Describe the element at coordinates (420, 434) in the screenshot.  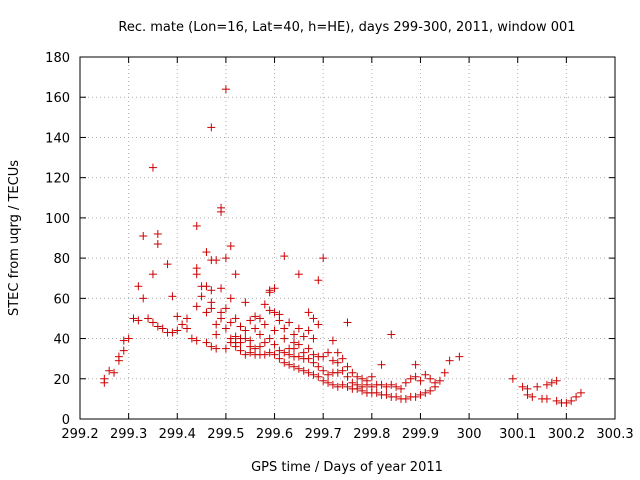
I see `x-tick-label: 299.9` at that location.